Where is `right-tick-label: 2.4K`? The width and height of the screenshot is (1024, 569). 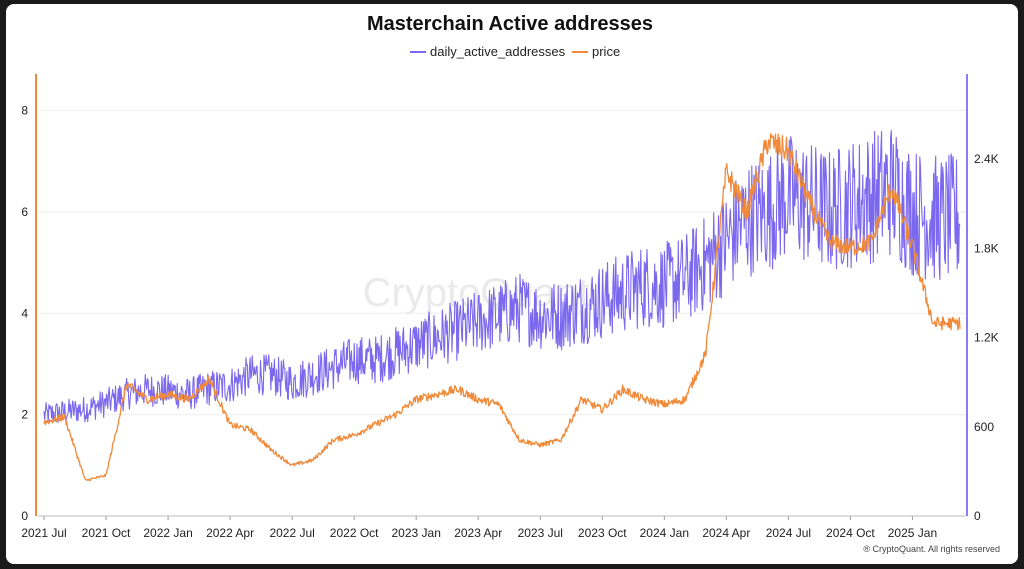
right-tick-label: 2.4K is located at coordinates (986, 159).